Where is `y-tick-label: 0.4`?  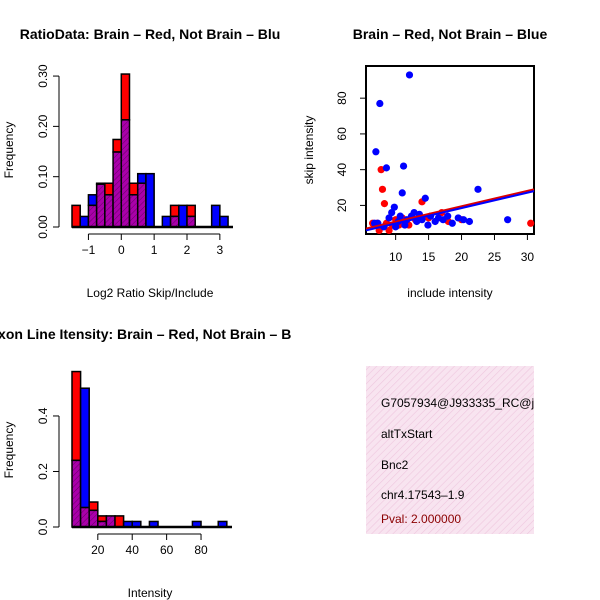
y-tick-label: 0.4 is located at coordinates (43, 415).